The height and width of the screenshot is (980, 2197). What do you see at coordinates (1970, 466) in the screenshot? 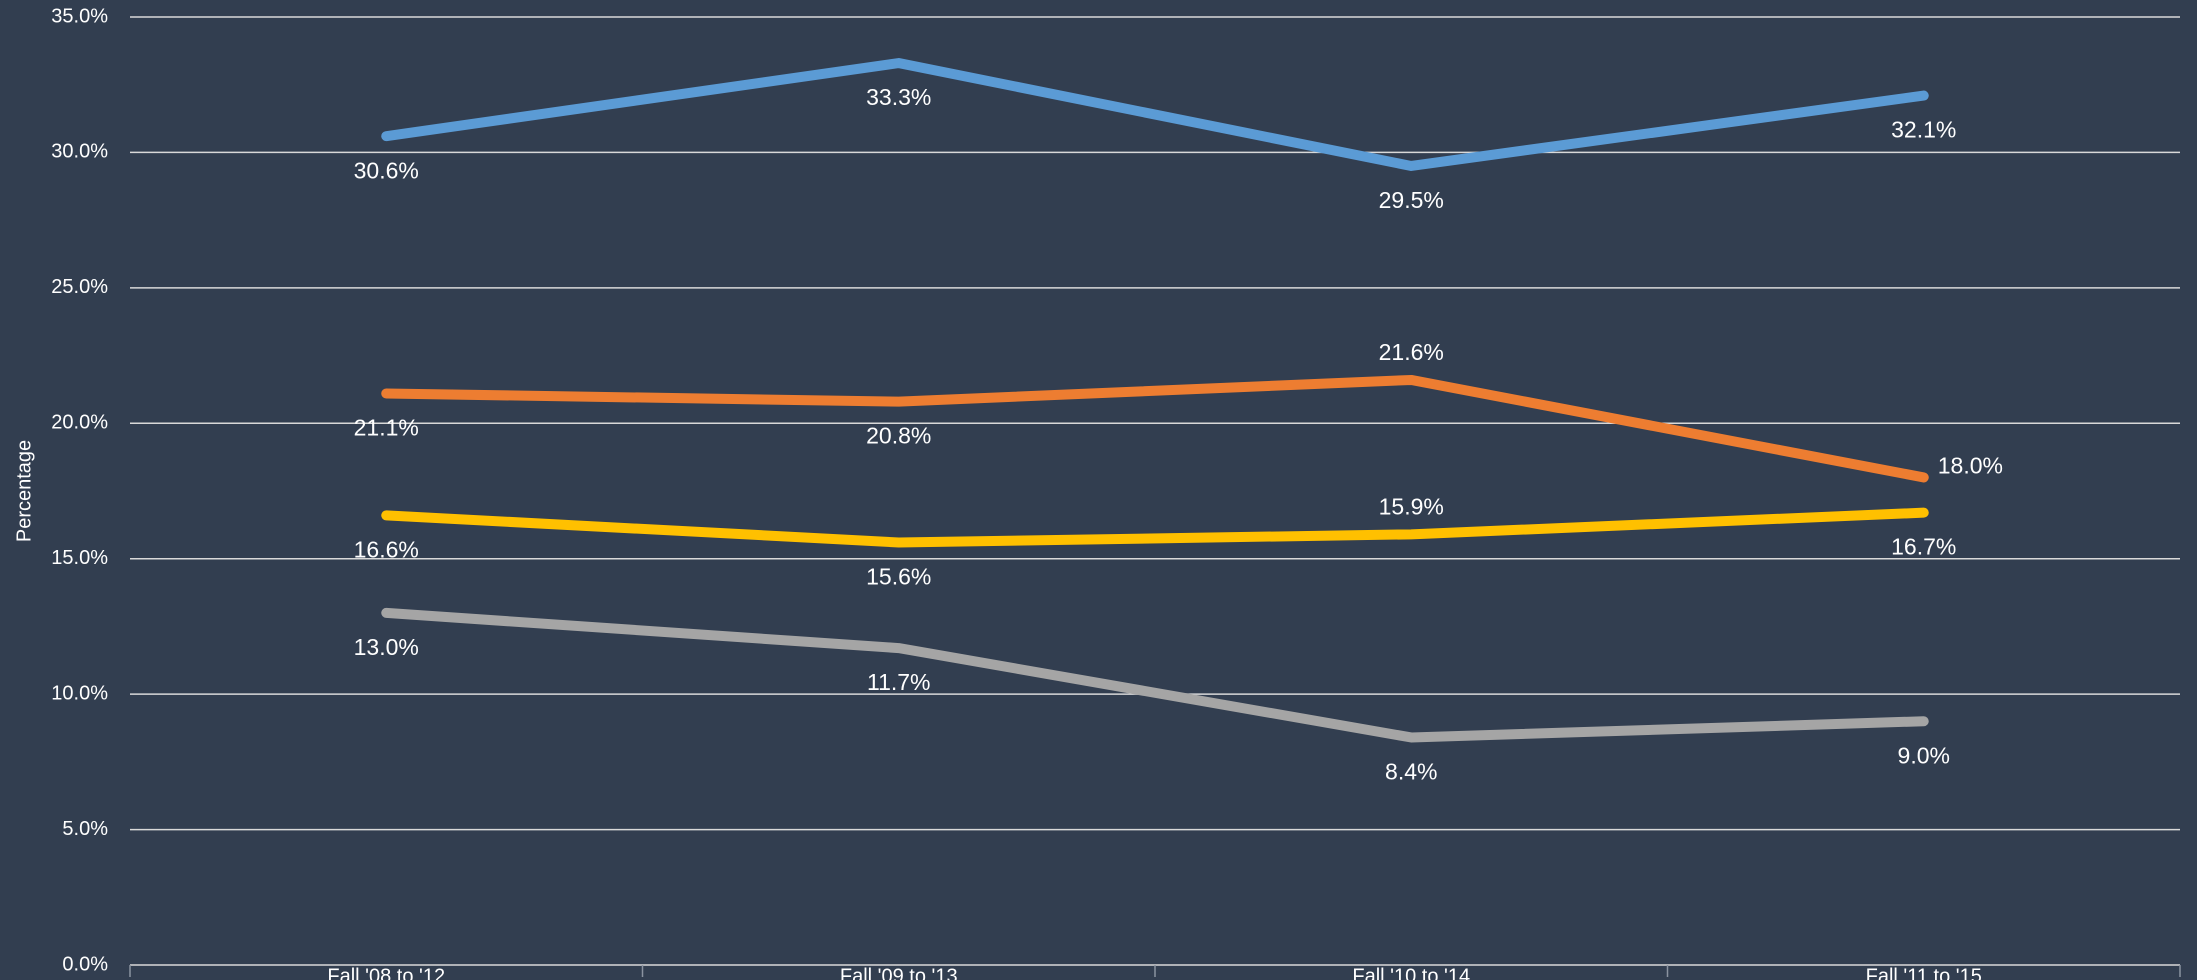
I see `data-label: 18.0%` at bounding box center [1970, 466].